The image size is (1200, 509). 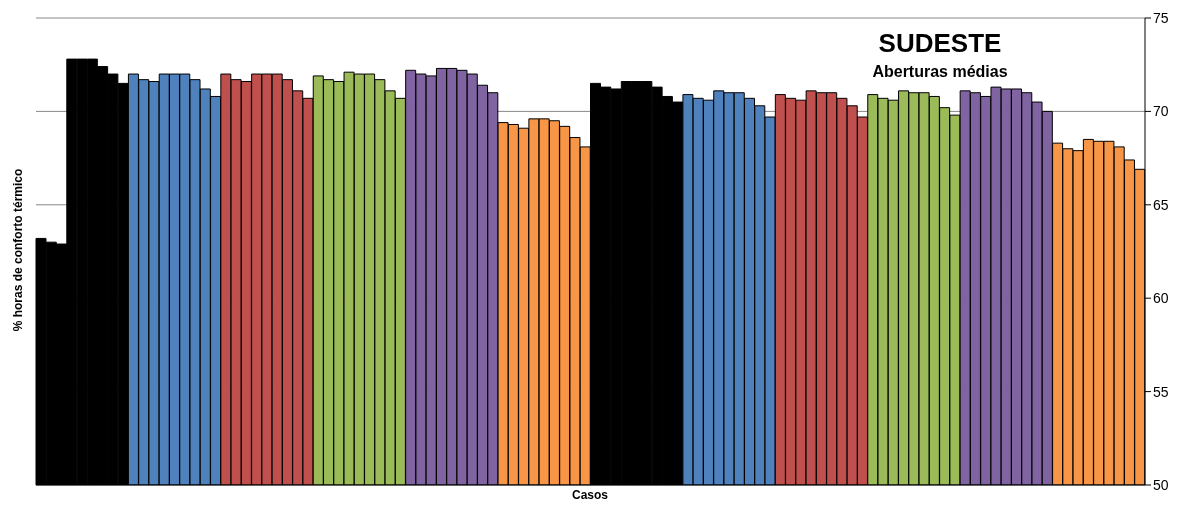 I want to click on y-tick-label: 60, so click(x=1161, y=298).